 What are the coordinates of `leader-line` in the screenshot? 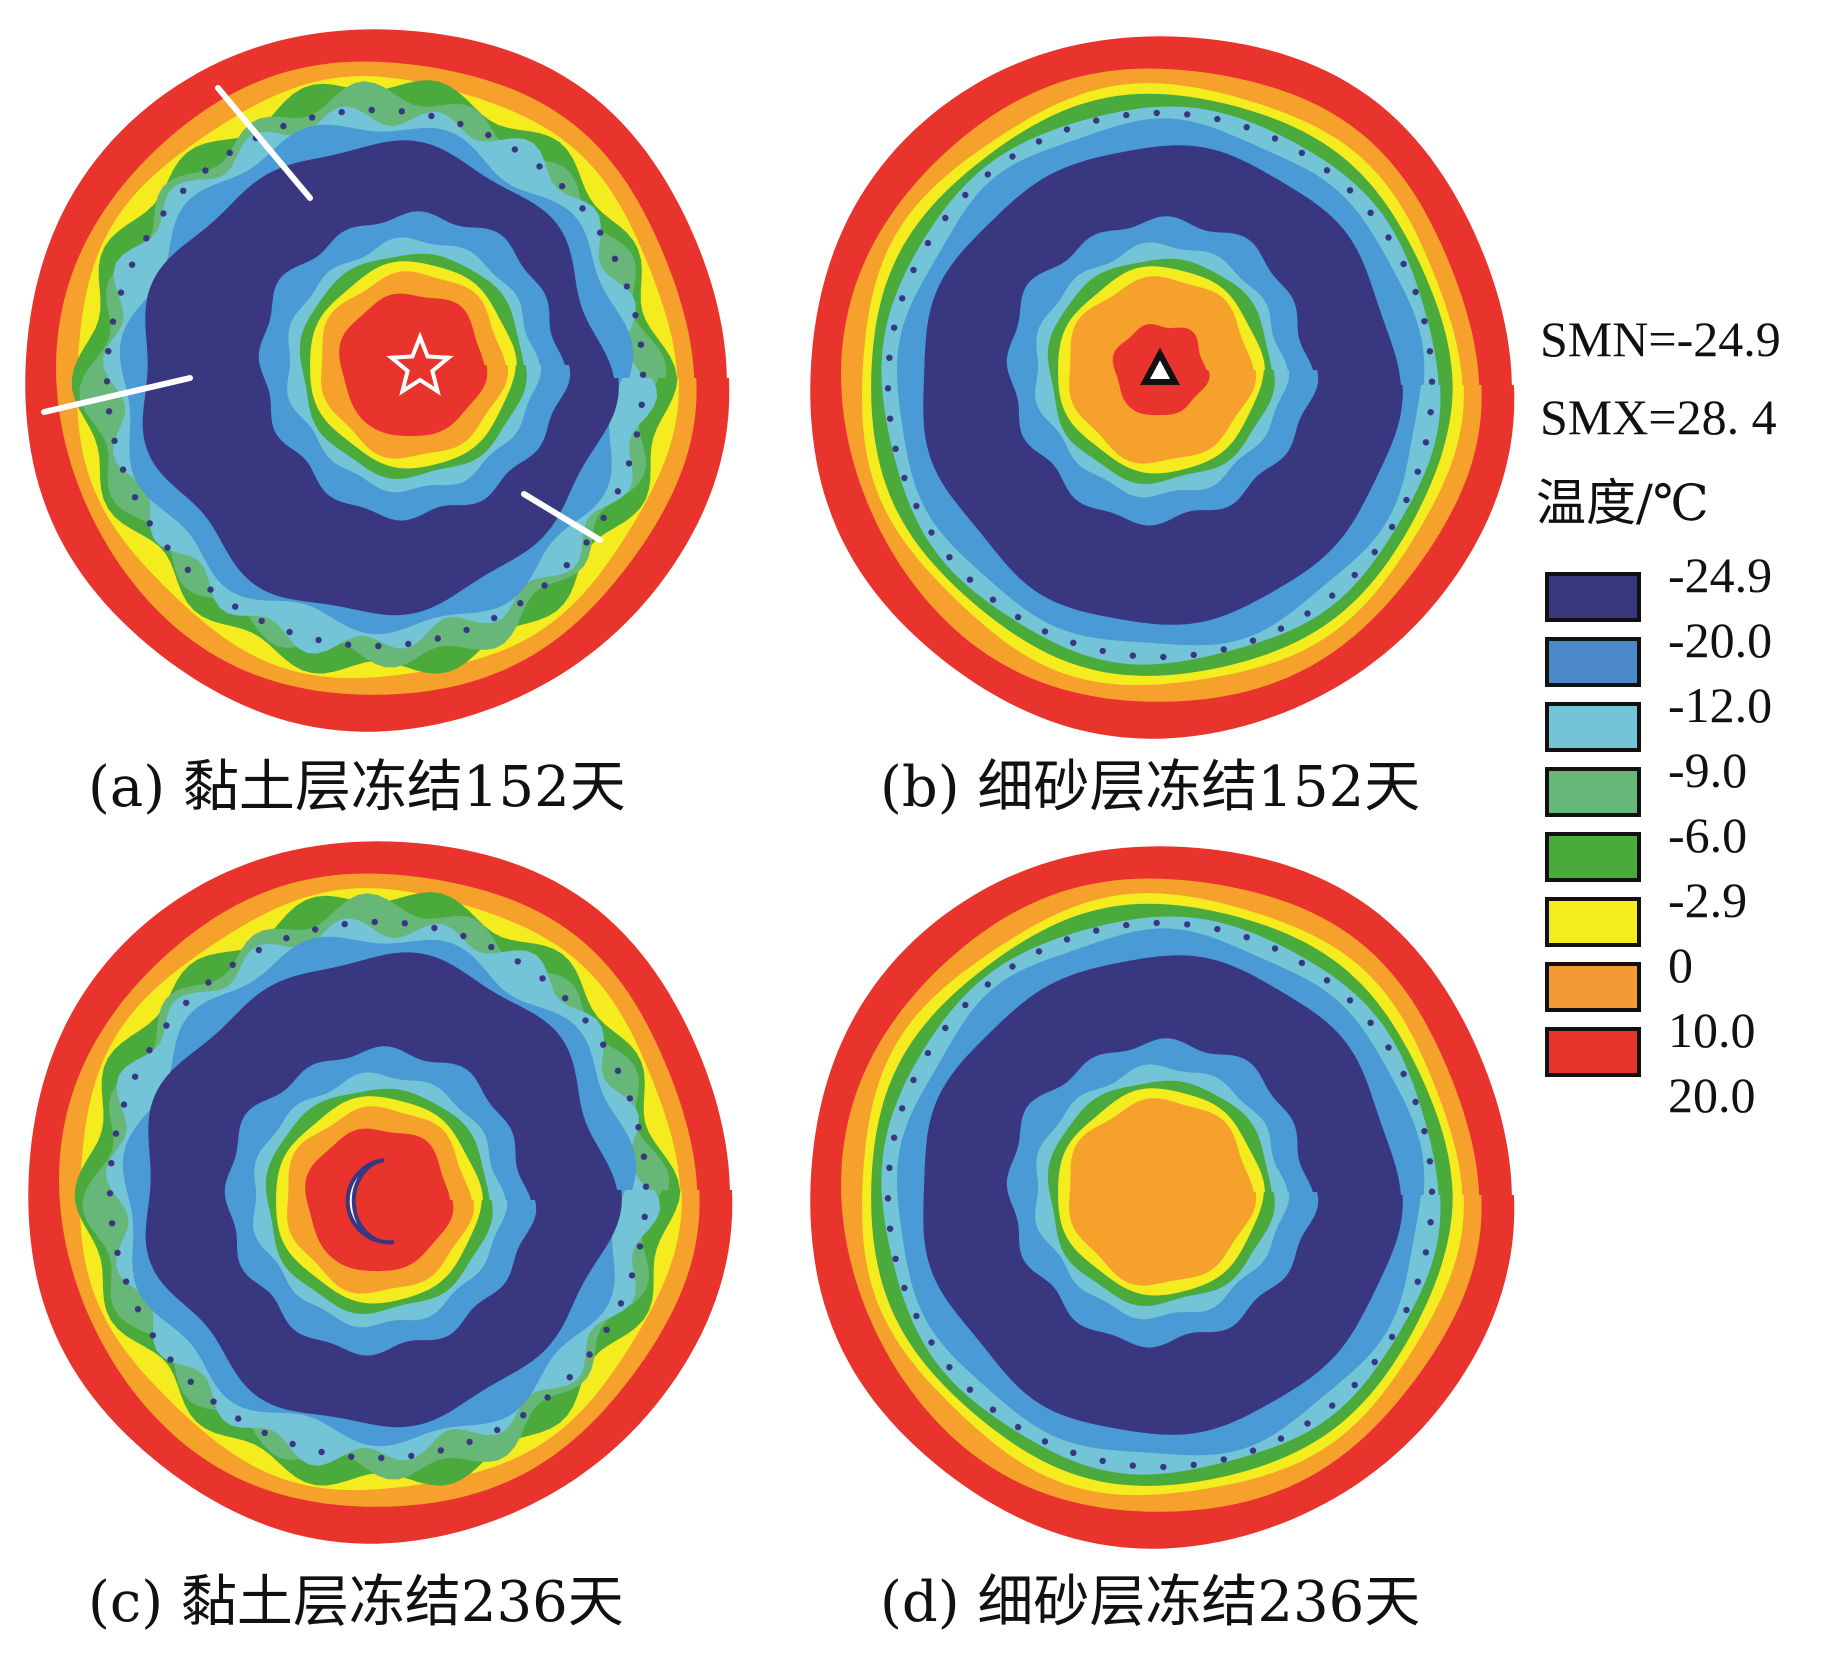 It's located at (562, 517).